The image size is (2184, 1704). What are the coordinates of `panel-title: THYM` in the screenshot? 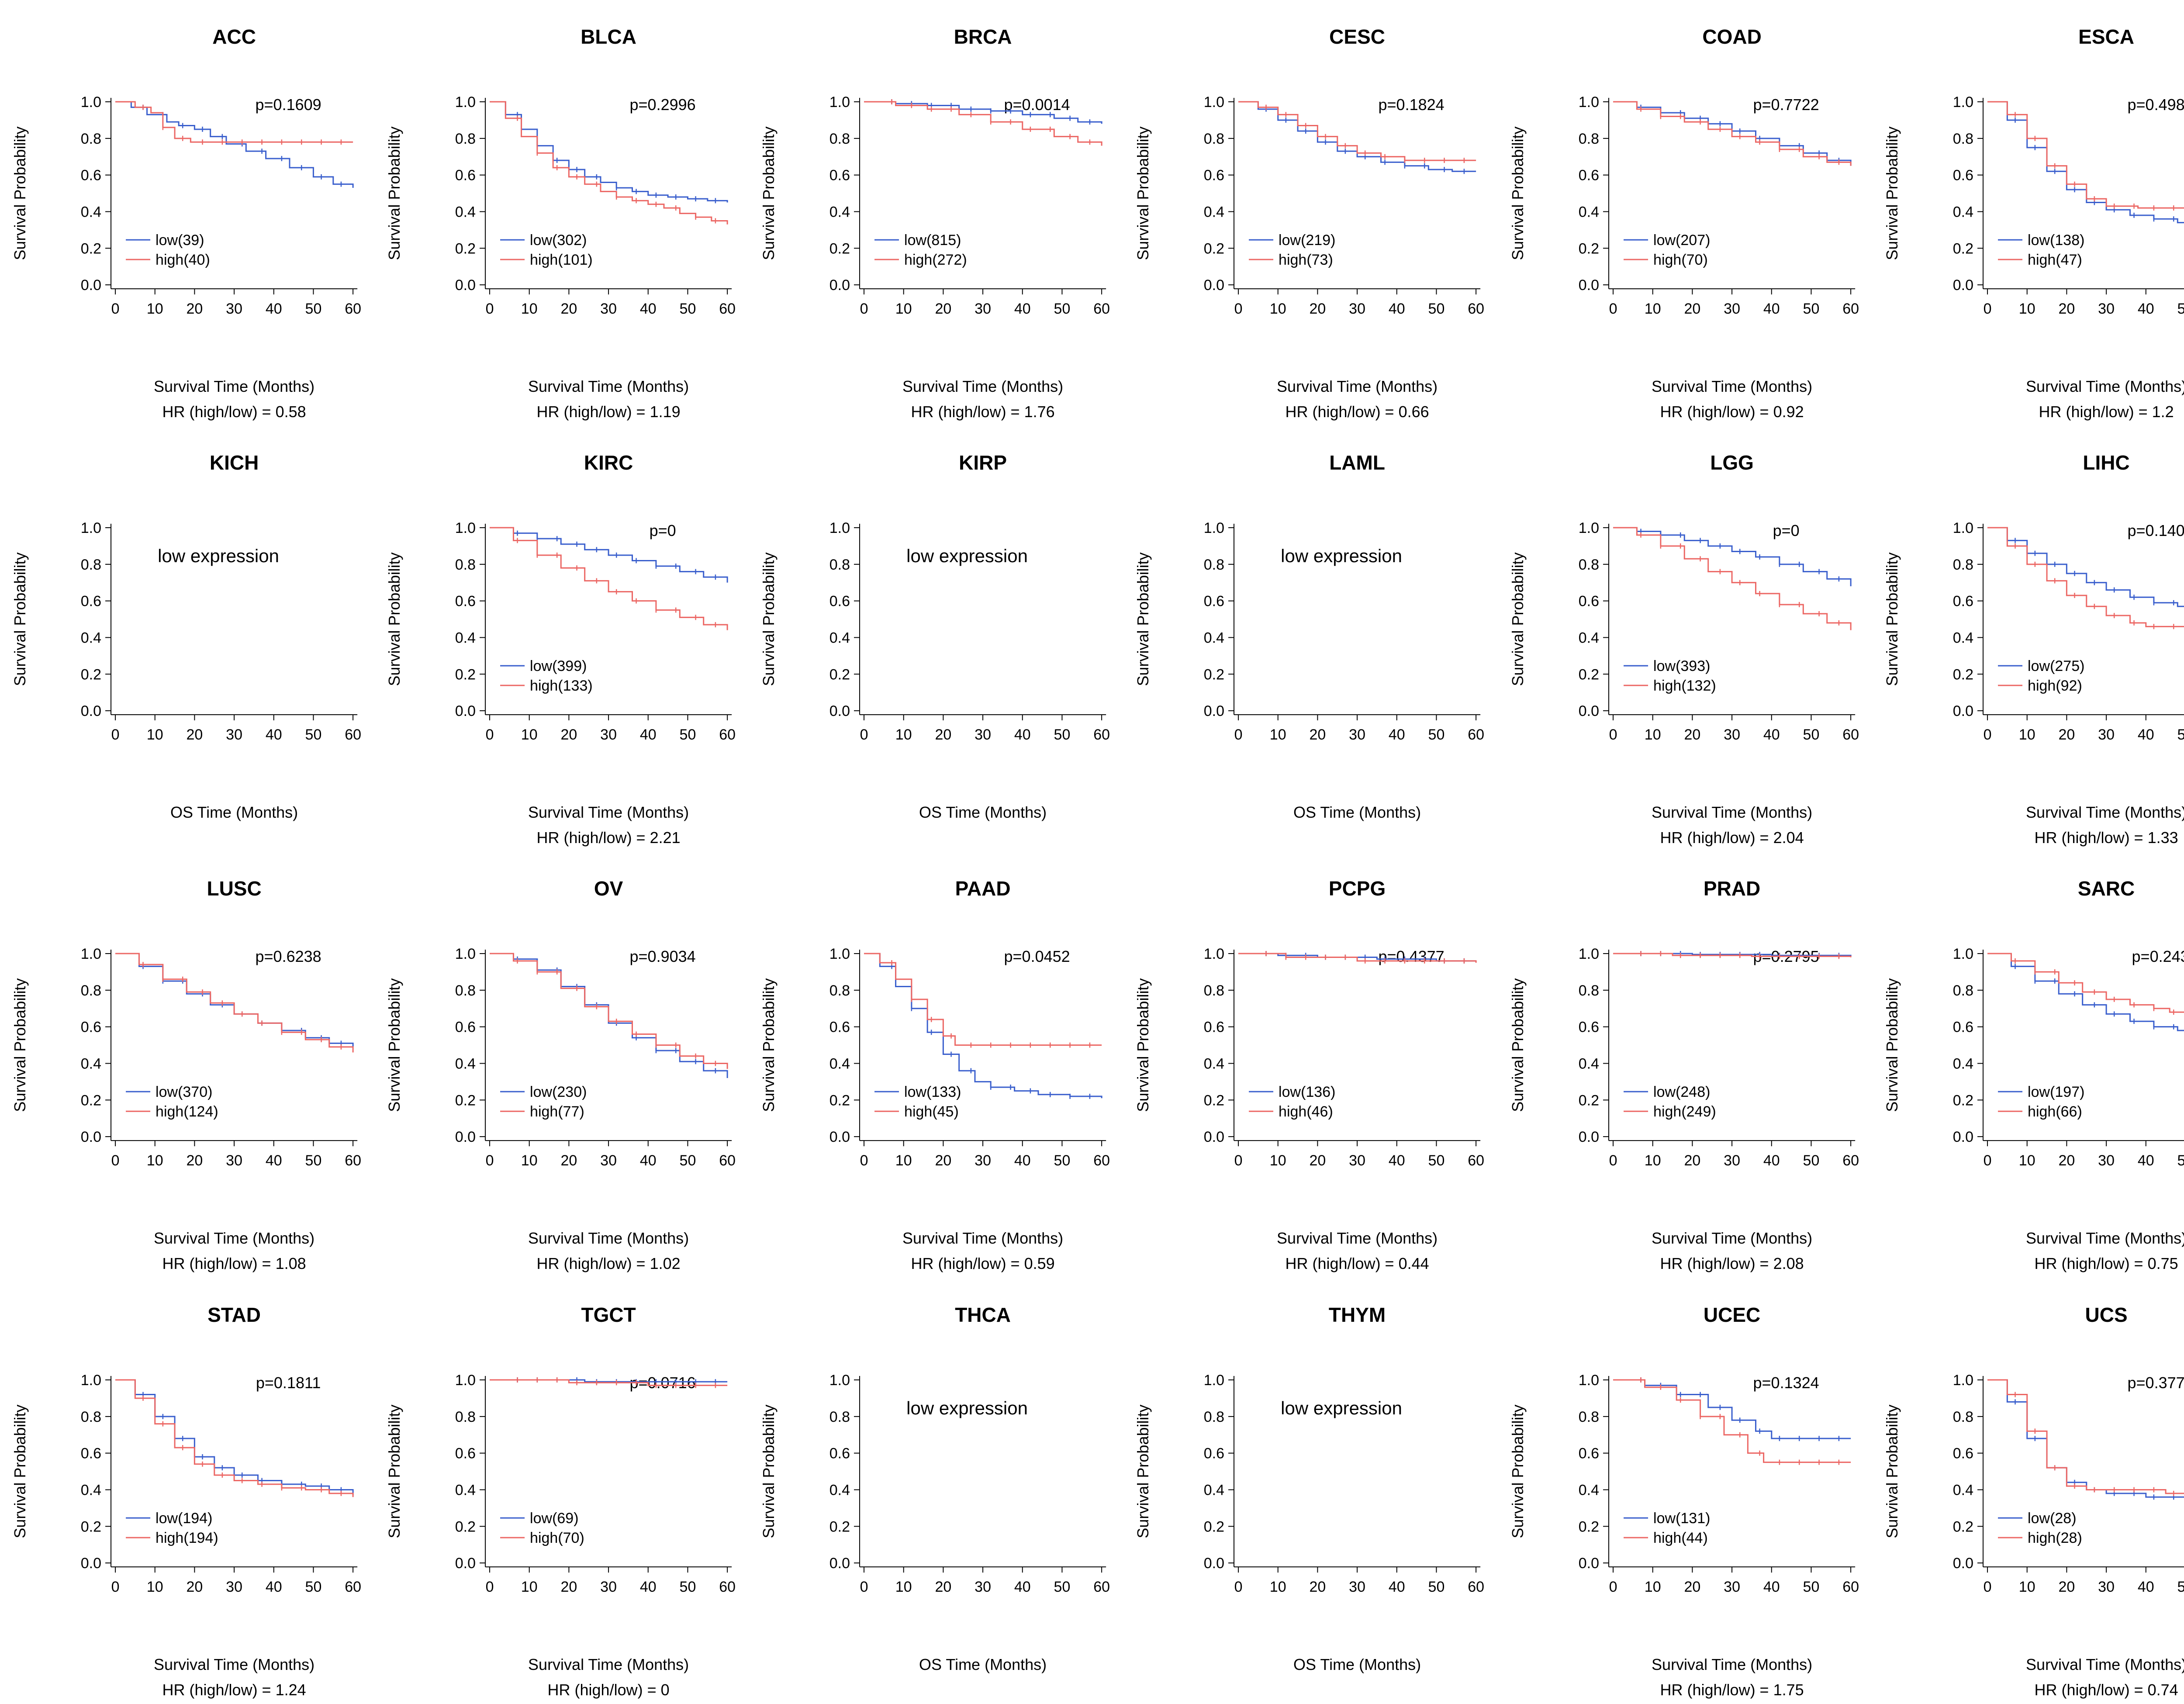 It's located at (1357, 1314).